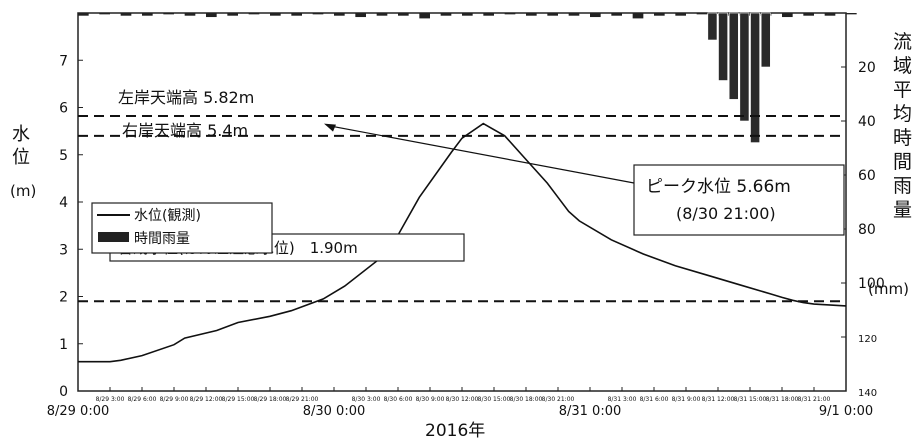 The height and width of the screenshot is (444, 921). Describe the element at coordinates (814, 399) in the screenshot. I see `x-tick-minor-label: 8/31 21:00` at that location.